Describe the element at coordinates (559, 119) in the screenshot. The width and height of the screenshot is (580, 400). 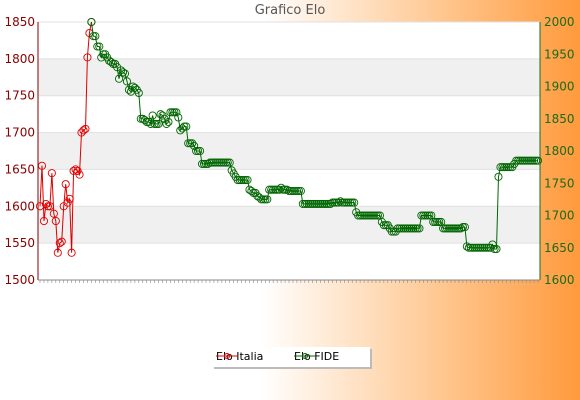
I see `right-tick-label: 1850` at that location.